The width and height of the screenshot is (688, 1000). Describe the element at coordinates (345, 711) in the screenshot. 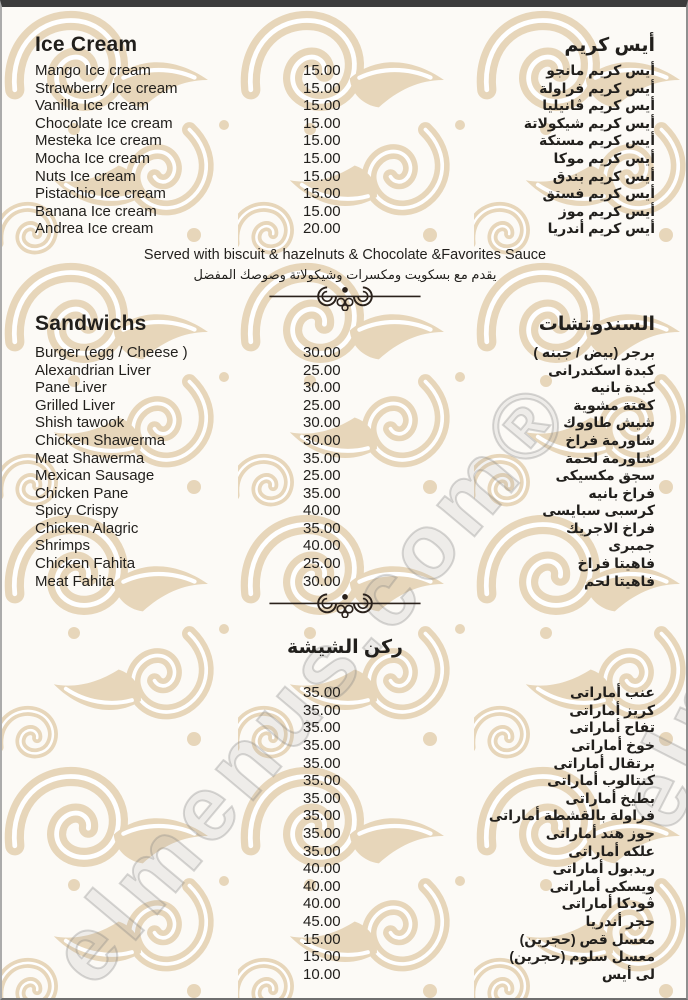

I see `menu-item-row: 35.00 كريز أماراتى` at that location.